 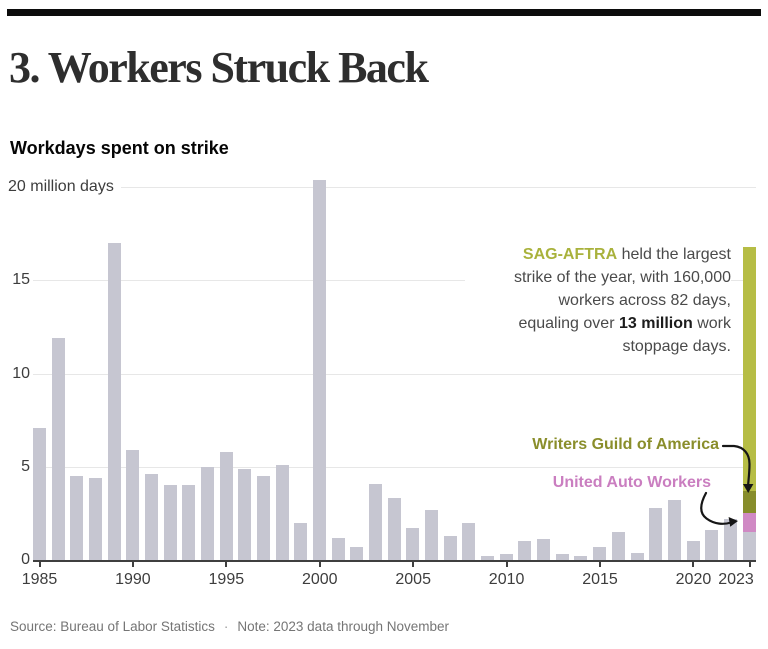 What do you see at coordinates (637, 556) in the screenshot?
I see `bar-2017` at bounding box center [637, 556].